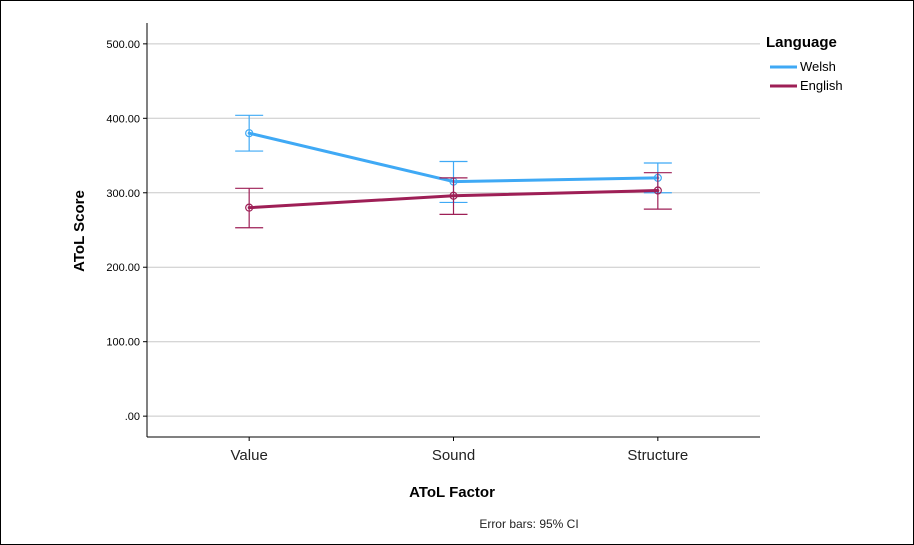 Image resolution: width=914 pixels, height=545 pixels. I want to click on y-tick-label: 500.00, so click(123, 45).